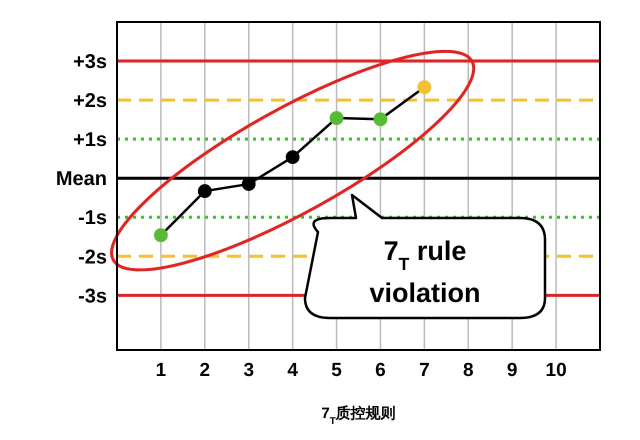  Describe the element at coordinates (425, 272) in the screenshot. I see `annotation: 7$_{T}$ rule violation` at that location.